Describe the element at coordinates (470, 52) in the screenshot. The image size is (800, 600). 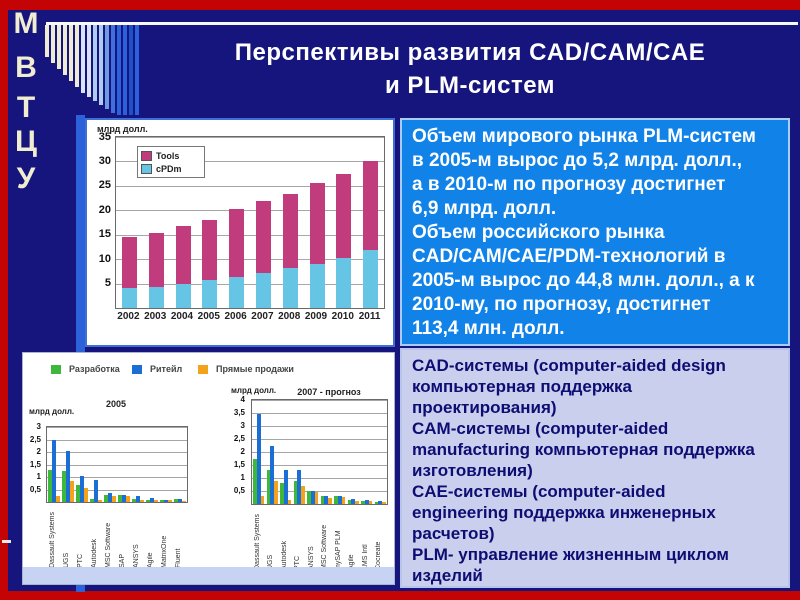
I see `title-line-1: Перспективы развития CAD/CAM/CAE` at that location.